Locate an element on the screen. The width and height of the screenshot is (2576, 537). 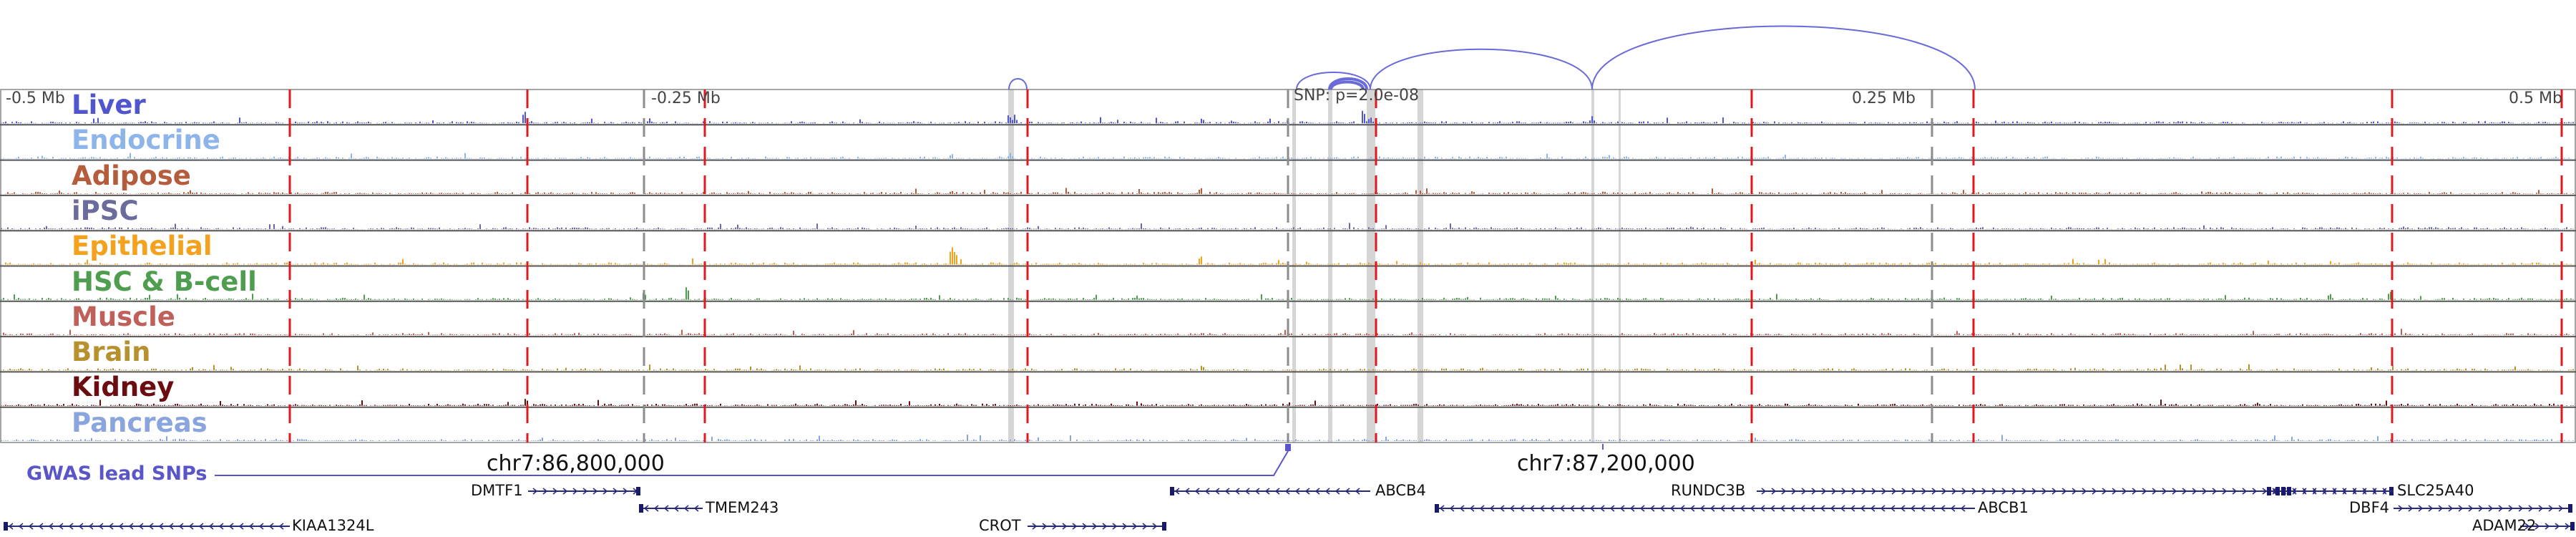
track-label-7: Brain is located at coordinates (111, 352).